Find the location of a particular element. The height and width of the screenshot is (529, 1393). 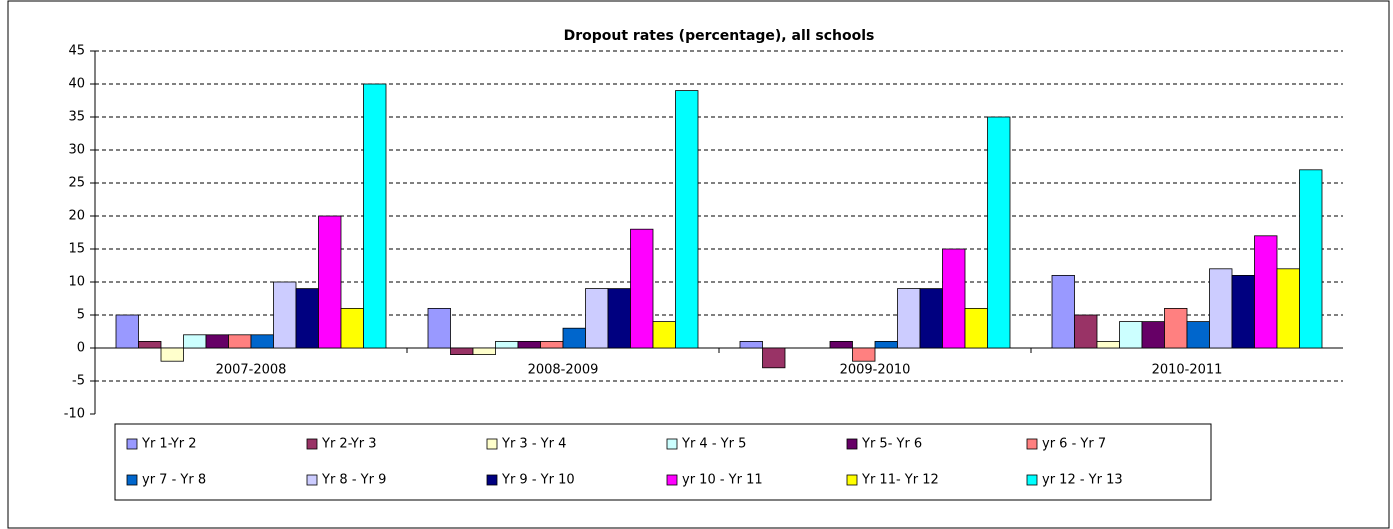

y-tick-label: 45 is located at coordinates (76, 51).